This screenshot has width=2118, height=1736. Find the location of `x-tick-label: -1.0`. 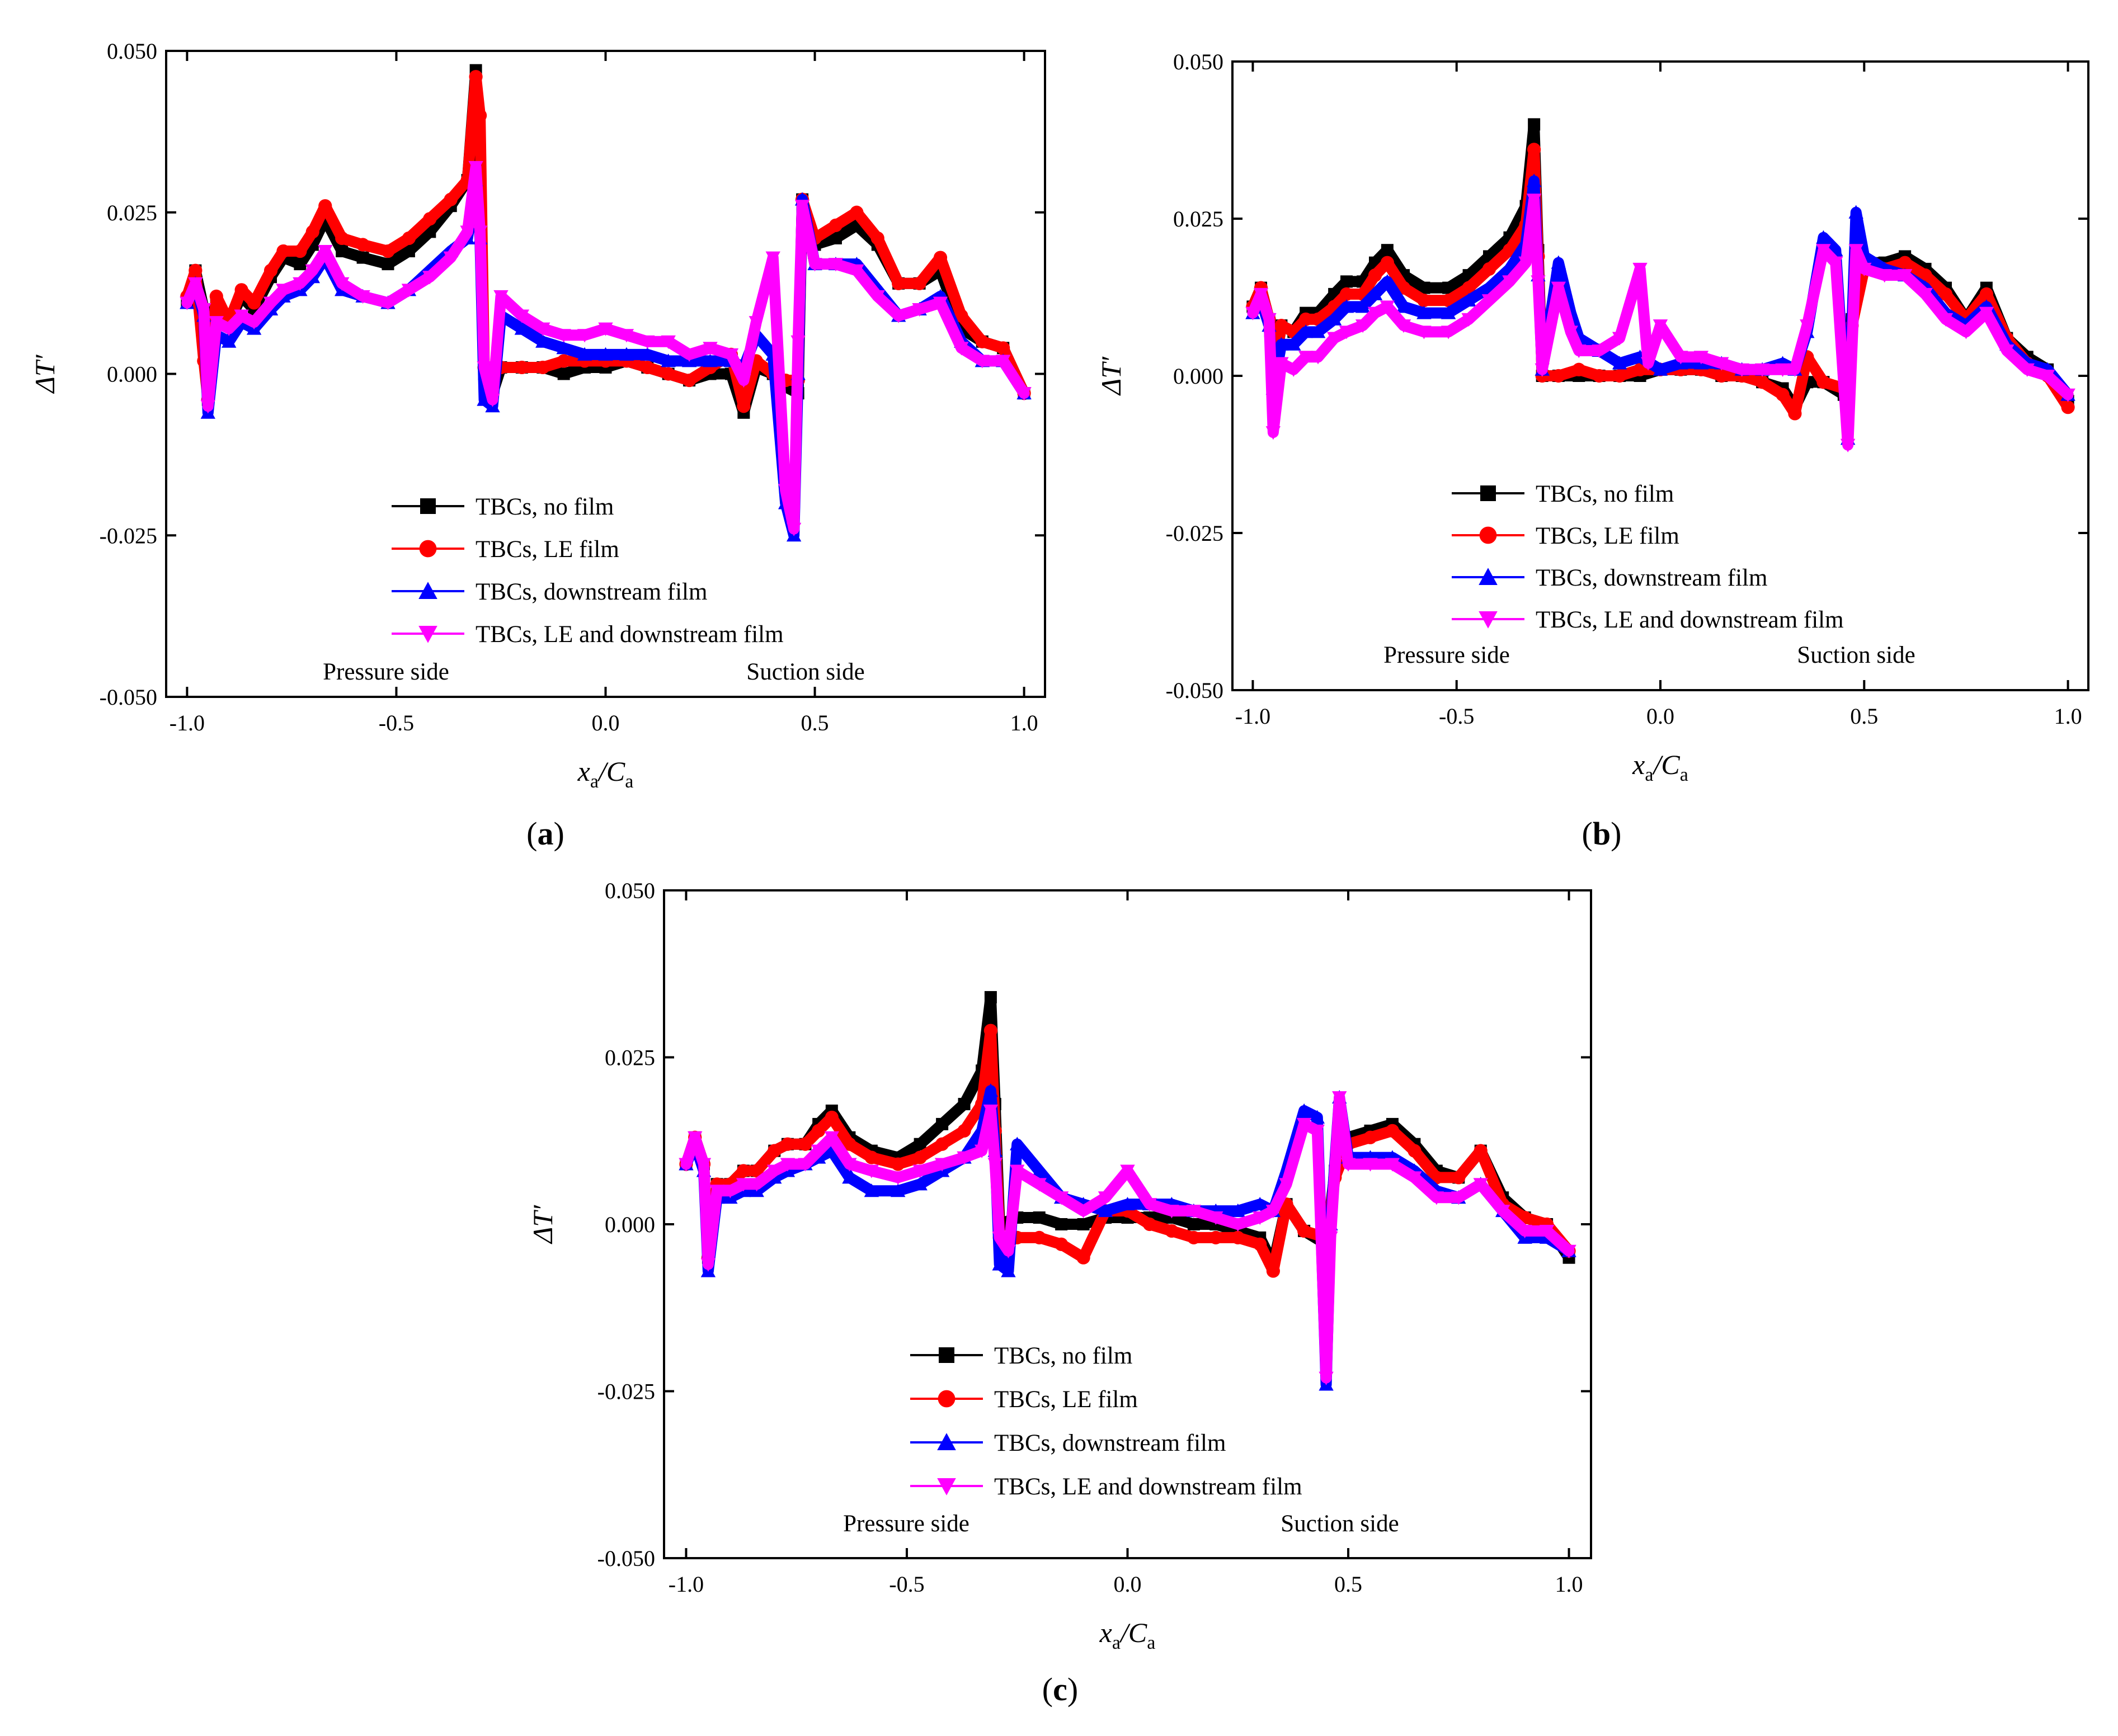

x-tick-label: -1.0 is located at coordinates (1252, 716).